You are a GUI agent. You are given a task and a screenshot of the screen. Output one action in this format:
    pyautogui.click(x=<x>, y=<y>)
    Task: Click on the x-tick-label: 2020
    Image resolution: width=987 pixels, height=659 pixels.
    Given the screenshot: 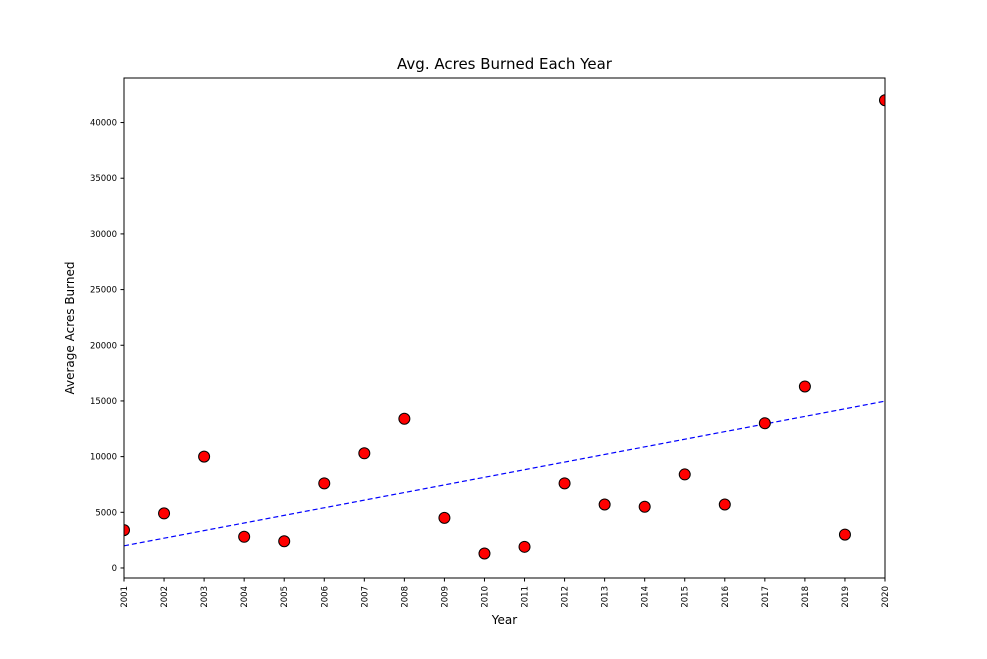 What is the action you would take?
    pyautogui.click(x=886, y=597)
    